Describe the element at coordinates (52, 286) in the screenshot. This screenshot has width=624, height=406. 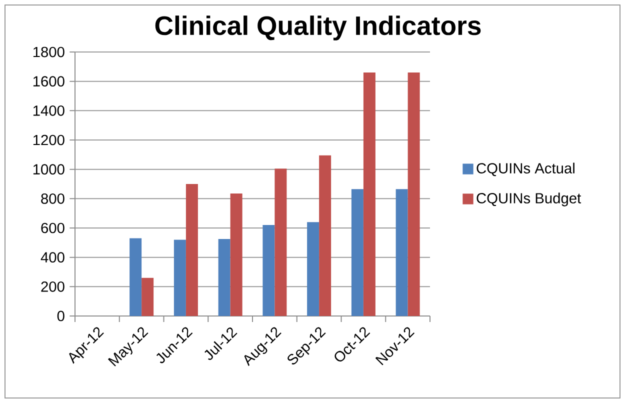
I see `y-tick-label: 200` at that location.